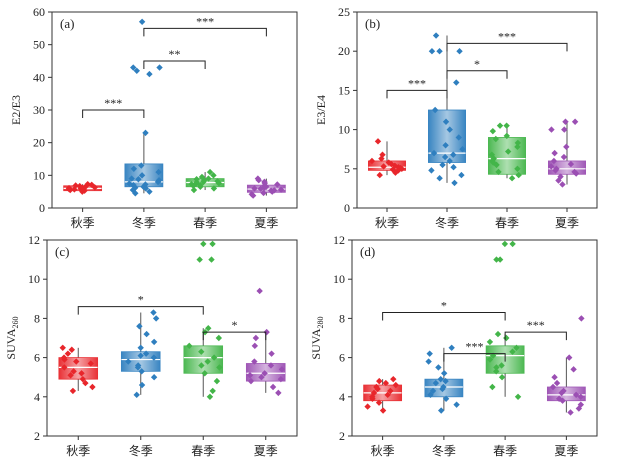 Image resolution: width=623 pixels, height=467 pixels. Describe the element at coordinates (367, 251) in the screenshot. I see `panel-label: (d)` at that location.